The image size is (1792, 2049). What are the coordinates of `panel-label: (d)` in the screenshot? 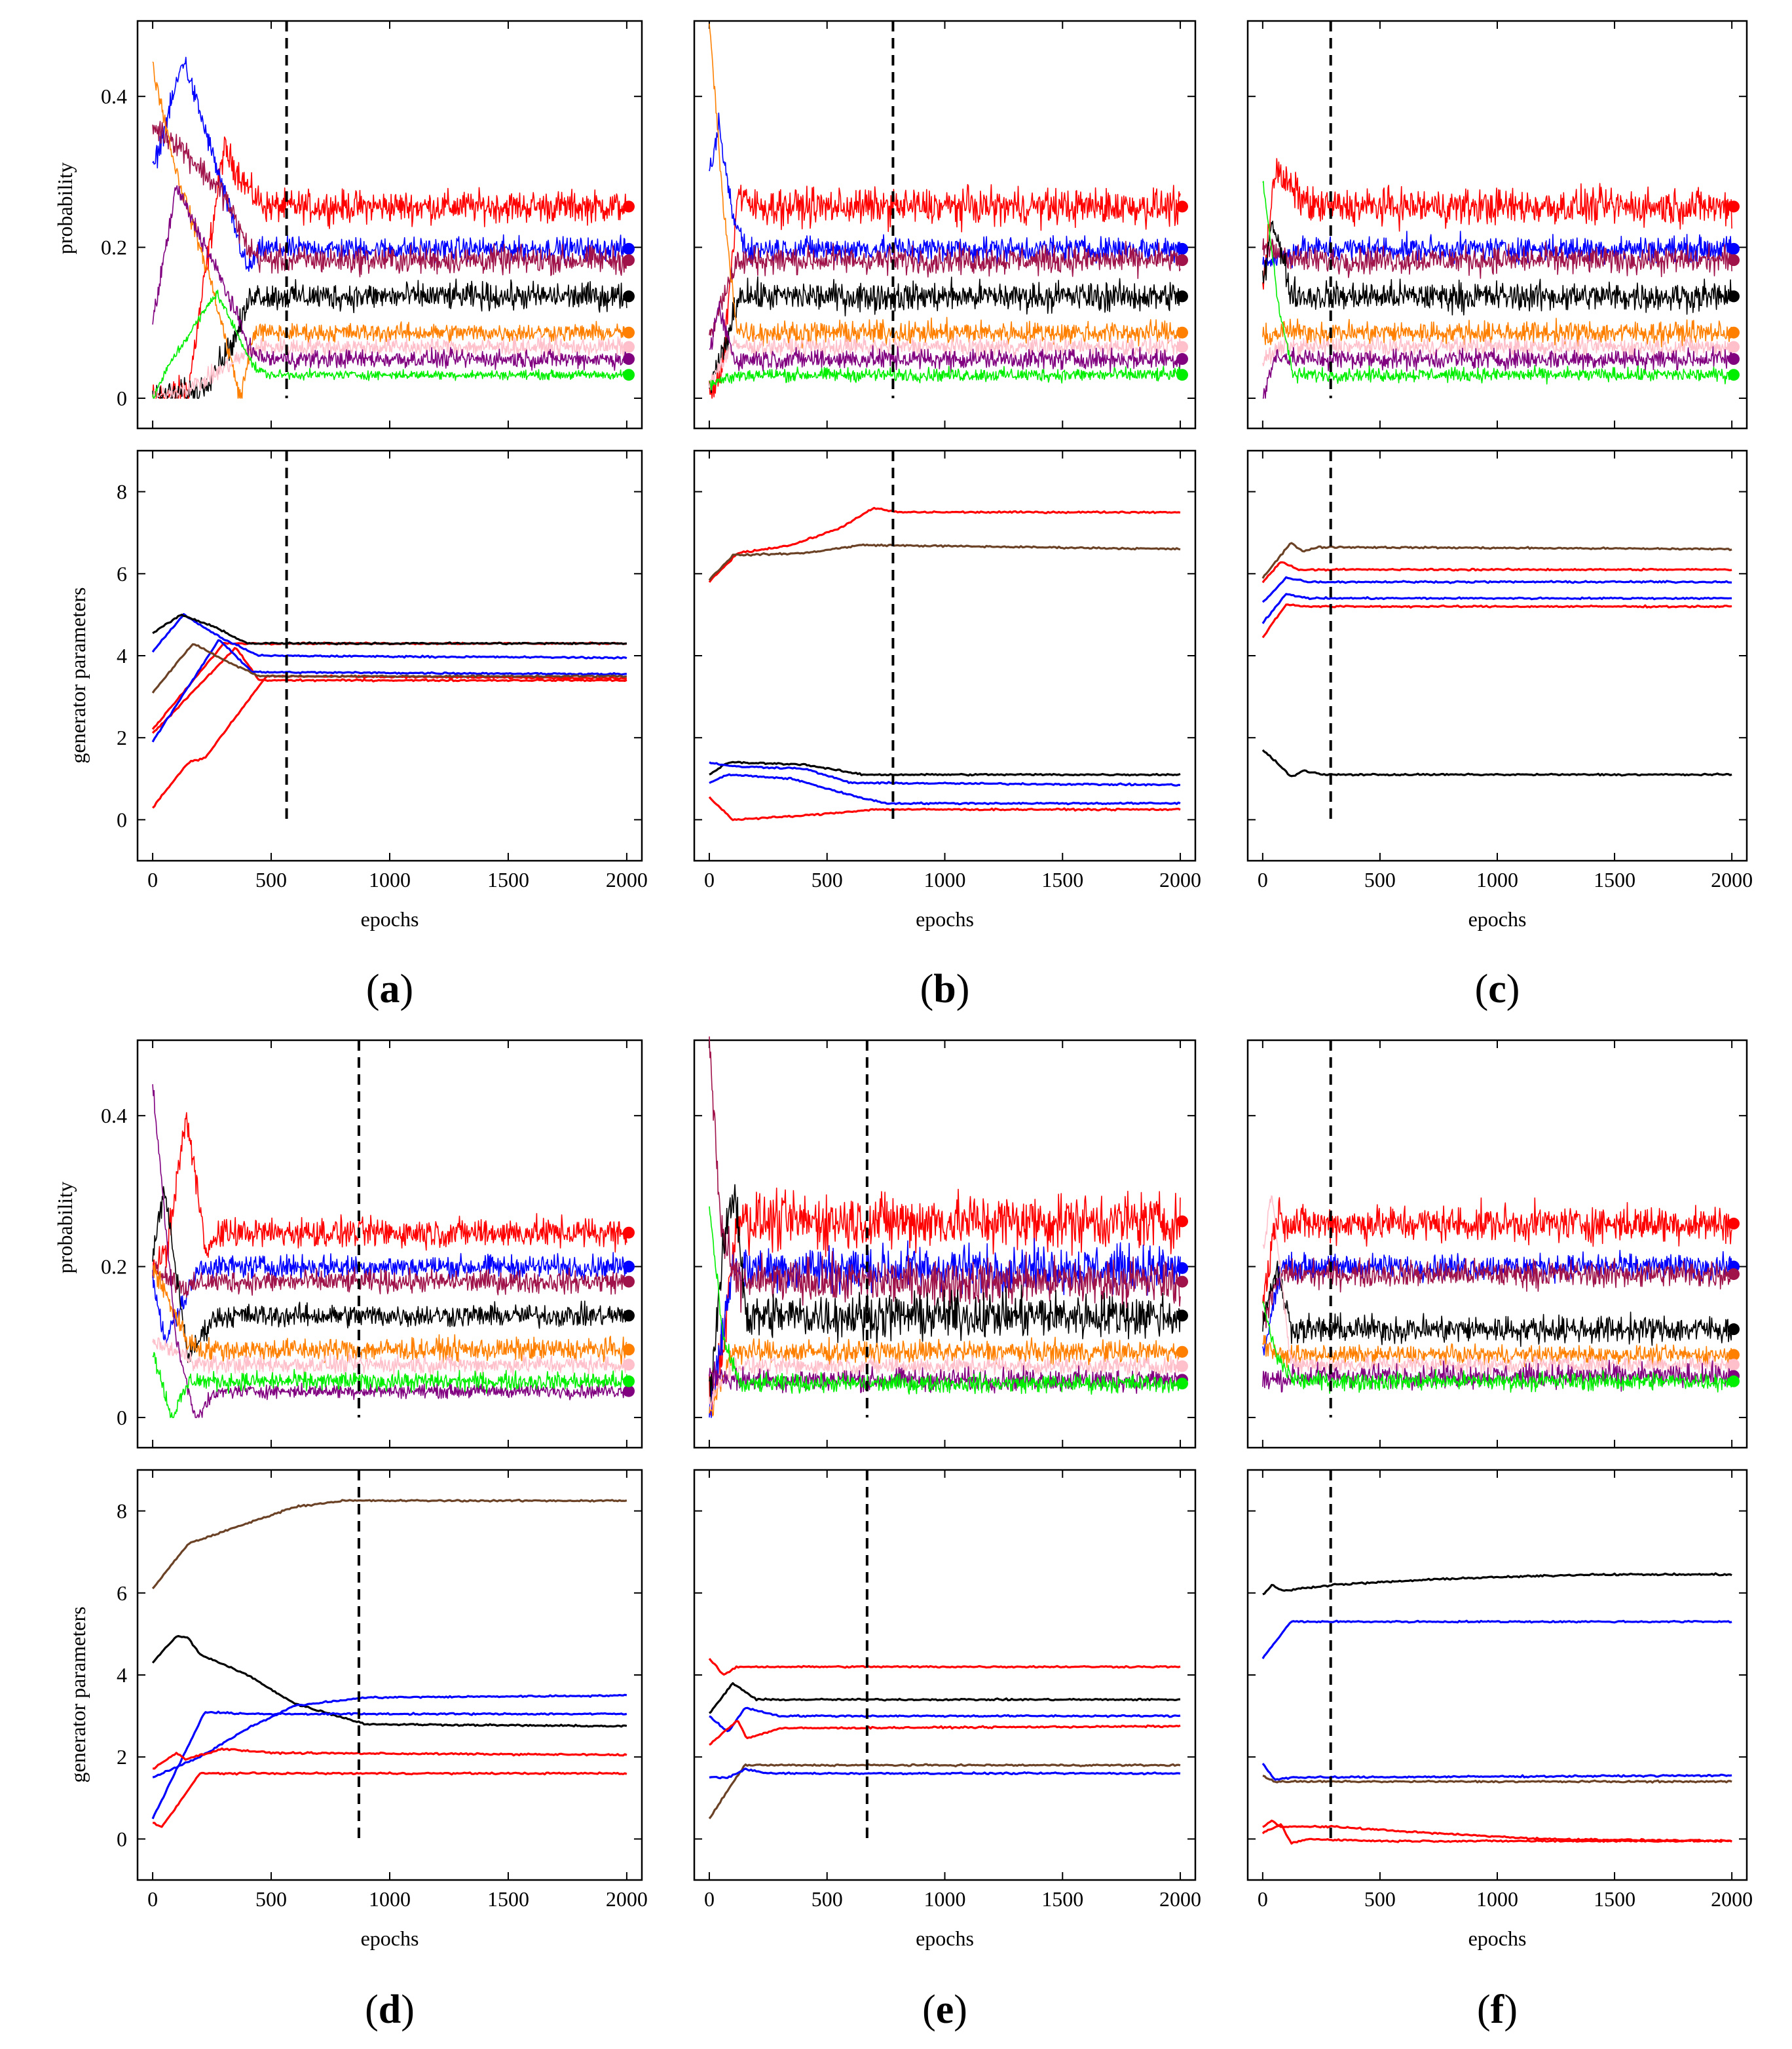 It's located at (390, 2009).